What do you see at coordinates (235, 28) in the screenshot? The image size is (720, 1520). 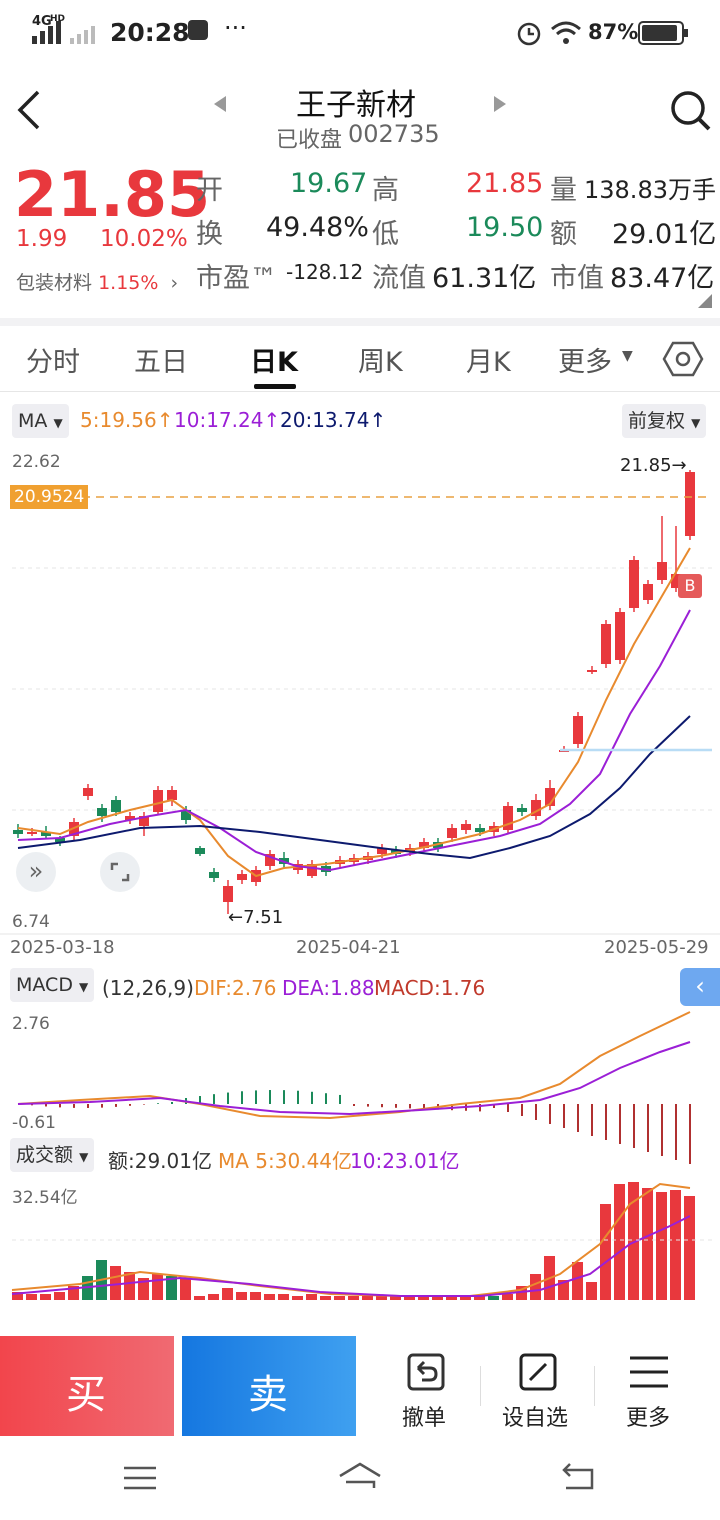 I see `more-notifications: ···` at bounding box center [235, 28].